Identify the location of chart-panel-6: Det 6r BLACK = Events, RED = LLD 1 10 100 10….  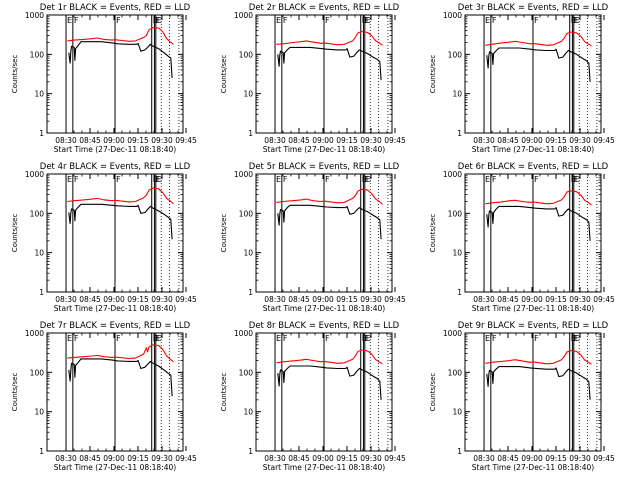
(522, 237).